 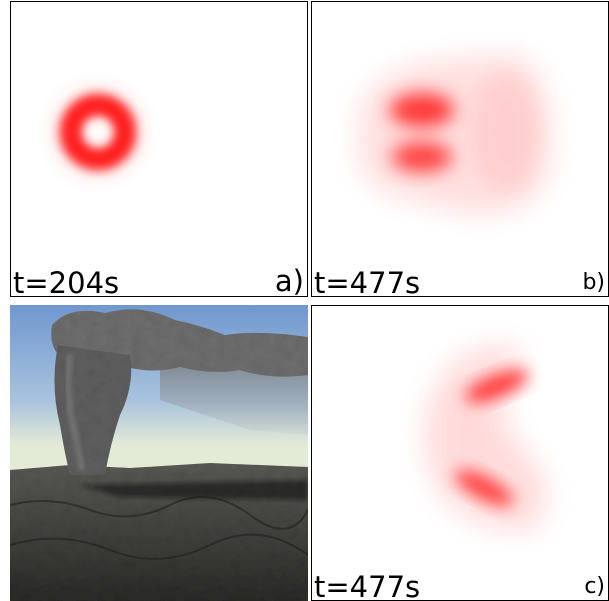 I want to click on panel-letter-b: b), so click(x=593, y=282).